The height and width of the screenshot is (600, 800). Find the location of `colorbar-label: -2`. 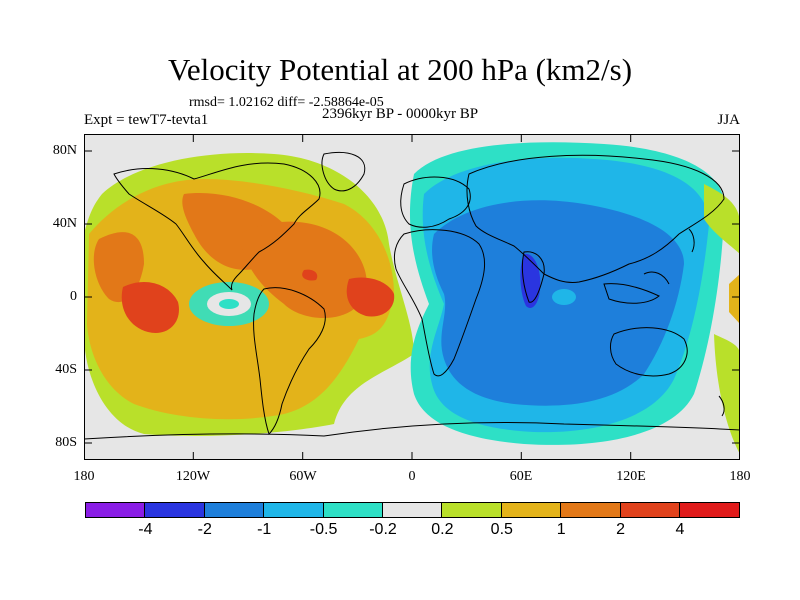

colorbar-label: -2 is located at coordinates (204, 529).